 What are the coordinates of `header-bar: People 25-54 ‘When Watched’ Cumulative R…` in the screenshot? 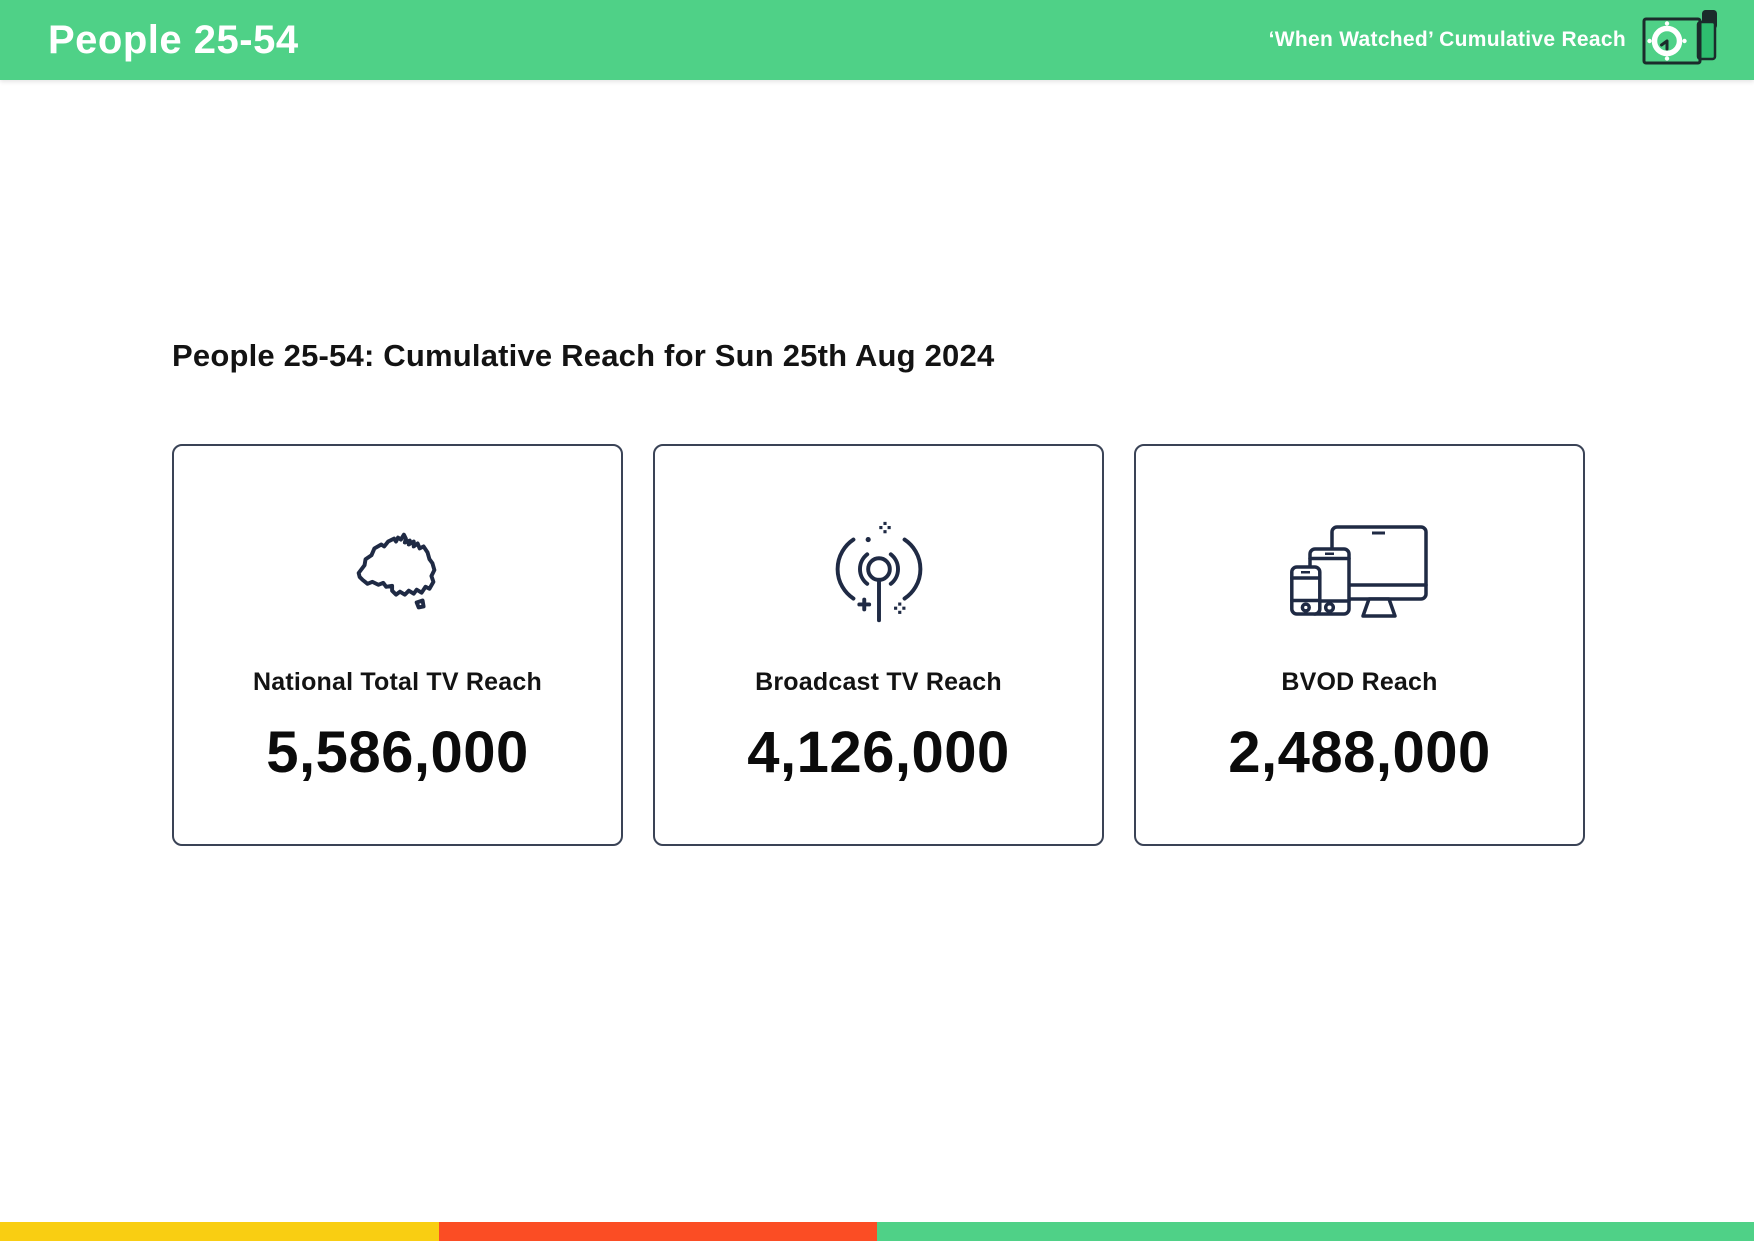 It's located at (877, 40).